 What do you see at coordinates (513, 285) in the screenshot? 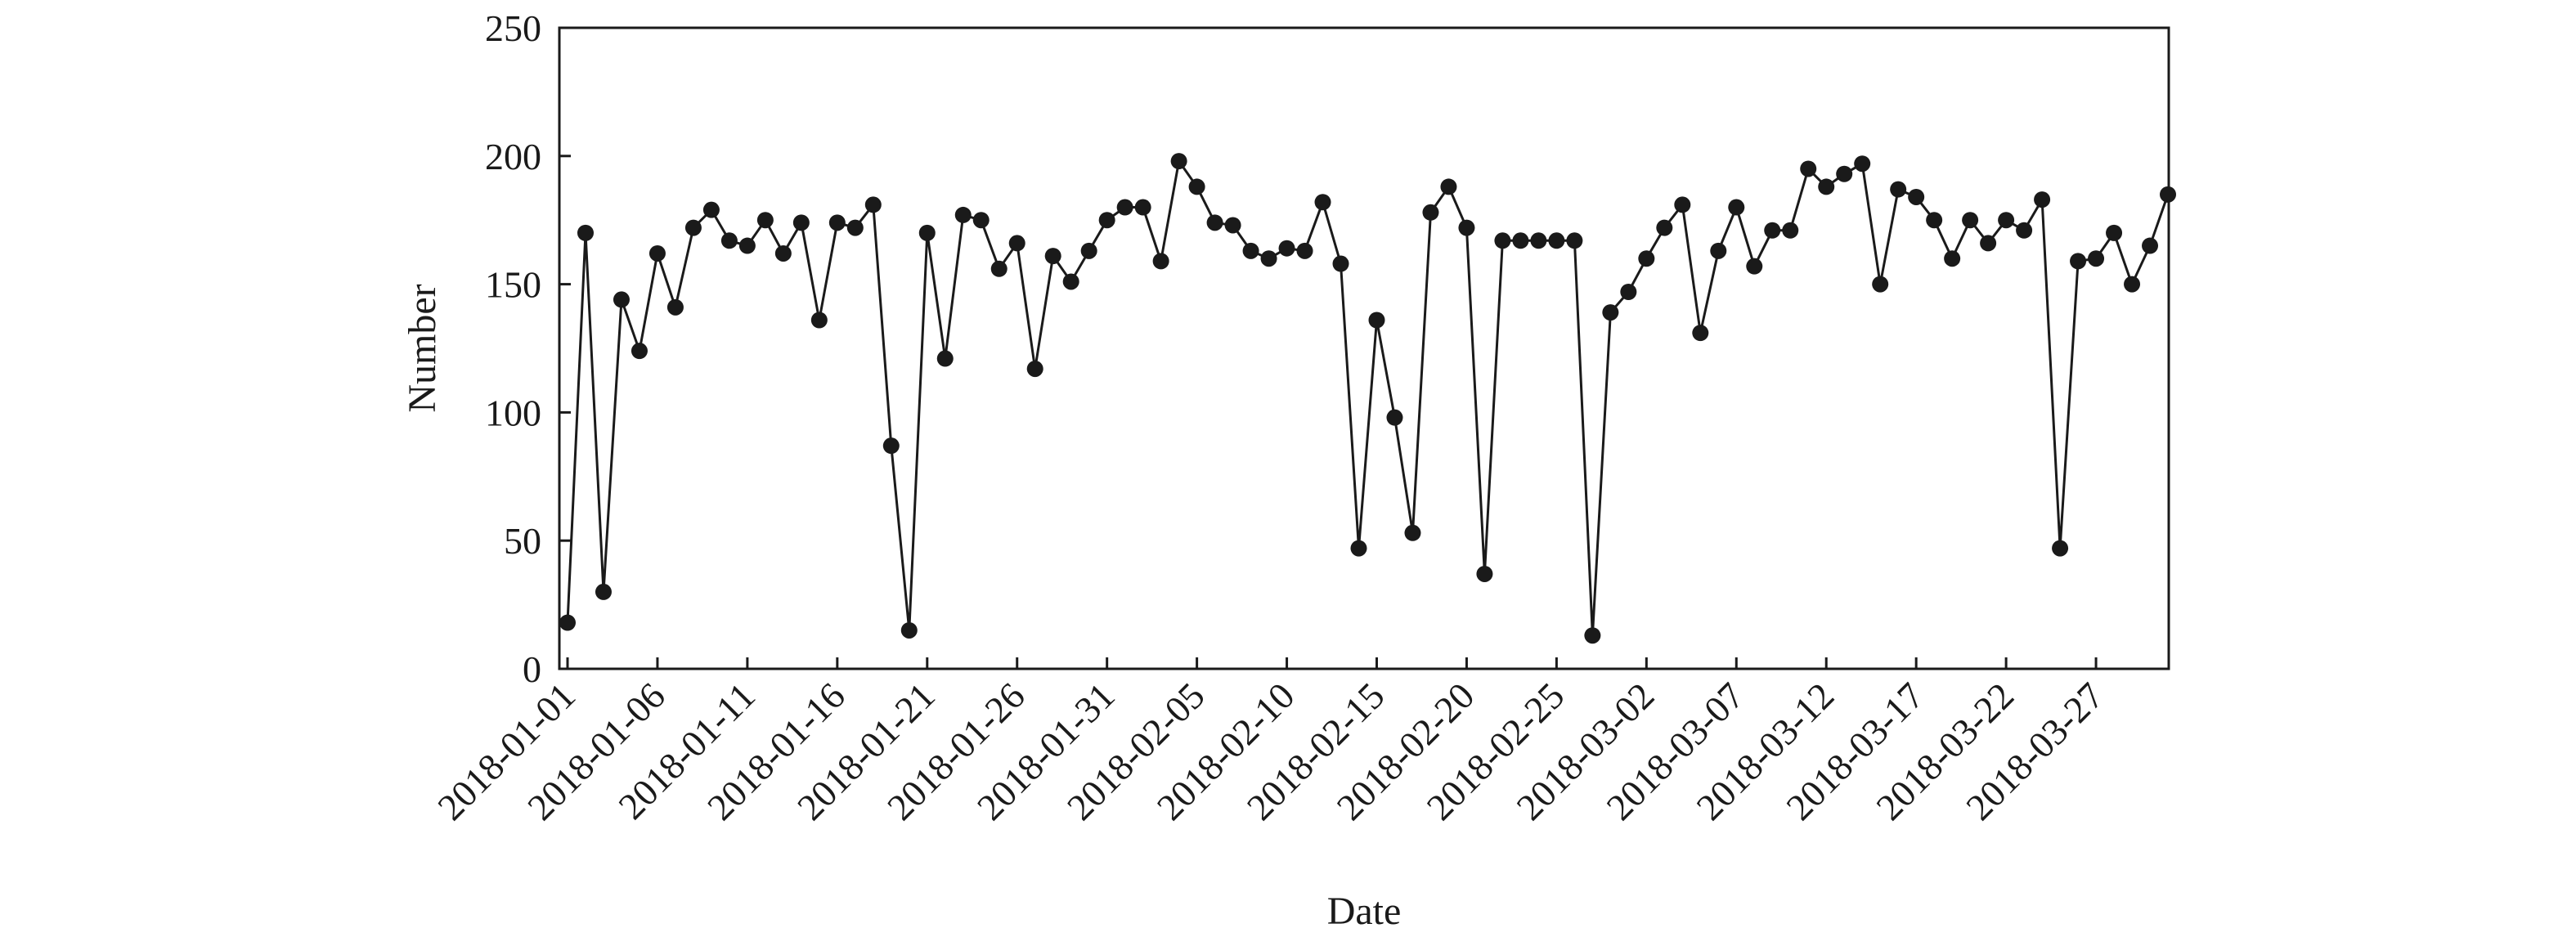
I see `y-tick-label: 150` at bounding box center [513, 285].